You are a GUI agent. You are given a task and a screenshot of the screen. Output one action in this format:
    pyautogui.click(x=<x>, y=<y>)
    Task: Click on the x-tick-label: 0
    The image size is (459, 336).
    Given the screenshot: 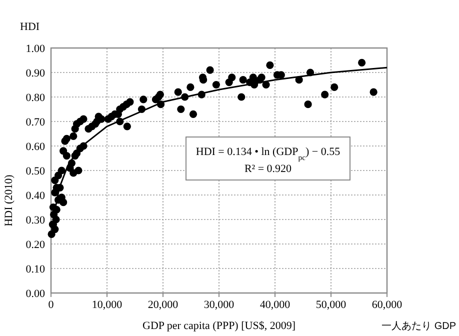 What is the action you would take?
    pyautogui.click(x=51, y=305)
    